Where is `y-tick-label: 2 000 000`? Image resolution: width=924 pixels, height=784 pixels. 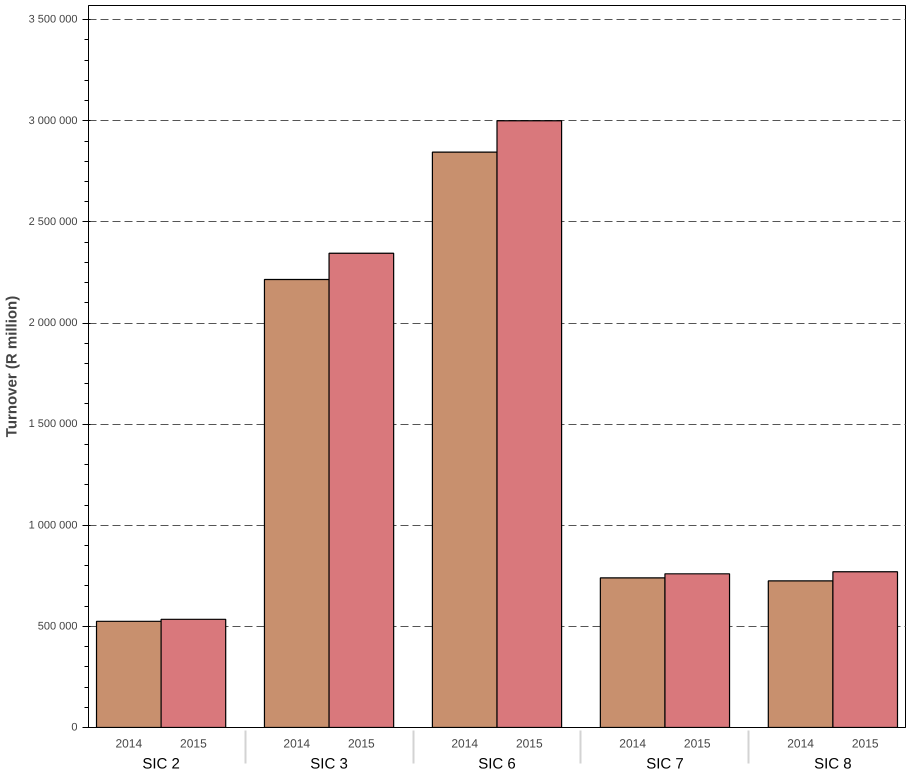 y-tick-label: 2 000 000 is located at coordinates (53, 323).